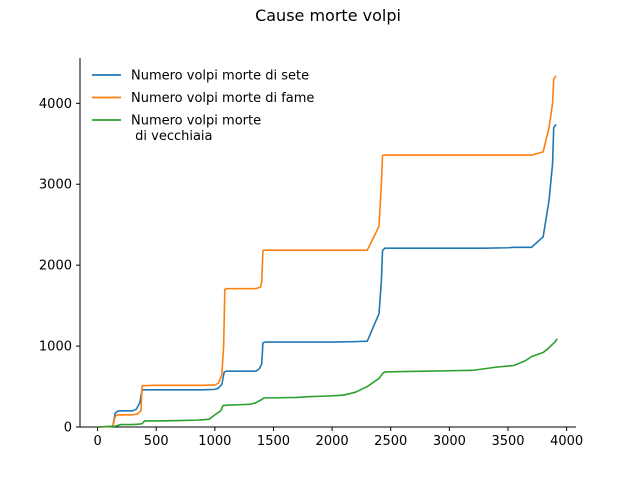  Describe the element at coordinates (196, 129) in the screenshot. I see `legend-label-3: Numero volpi morte di vecchiaia` at that location.